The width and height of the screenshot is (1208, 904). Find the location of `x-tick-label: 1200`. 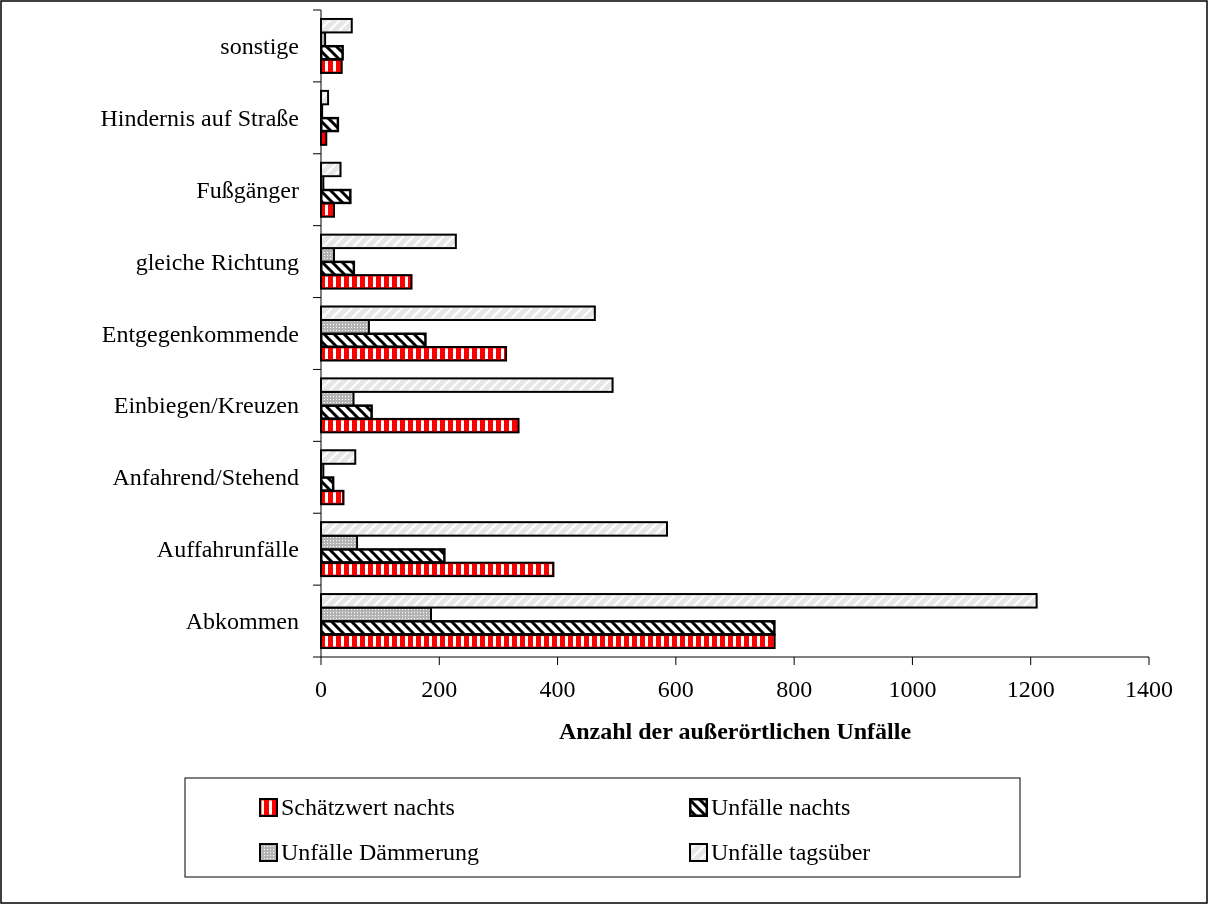

x-tick-label: 1200 is located at coordinates (1030, 689).